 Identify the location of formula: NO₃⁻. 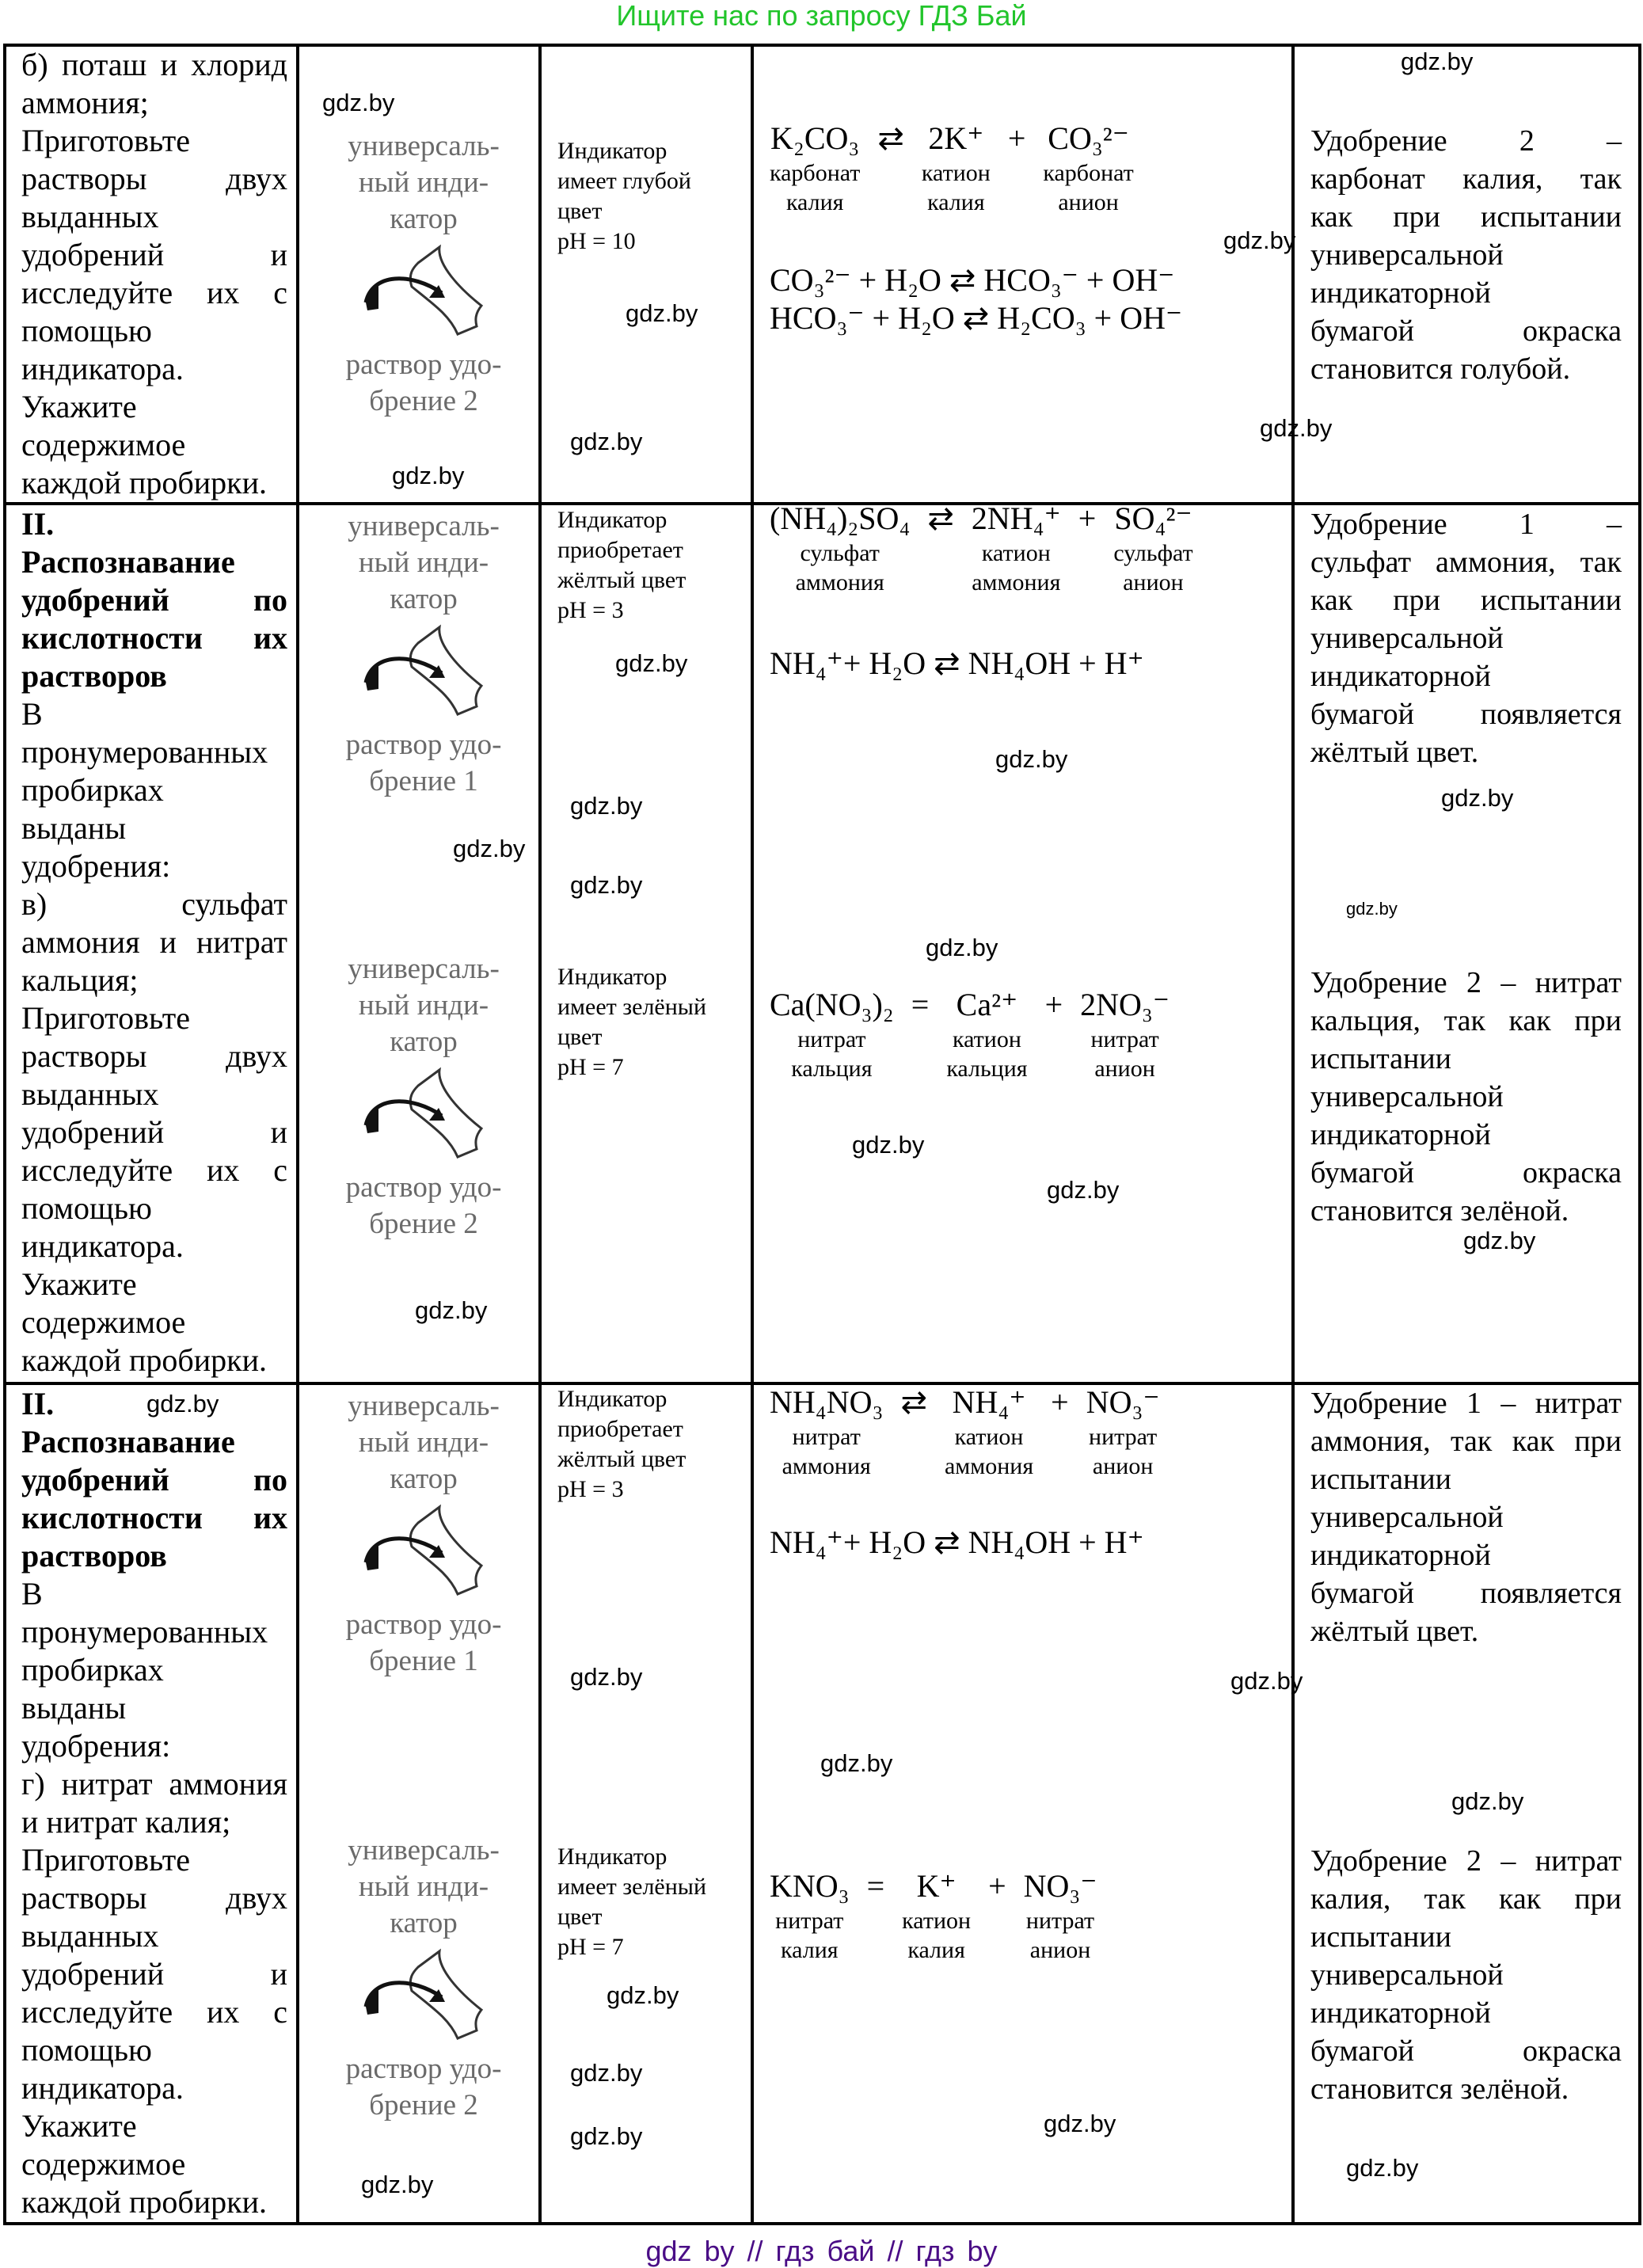
(1060, 1886).